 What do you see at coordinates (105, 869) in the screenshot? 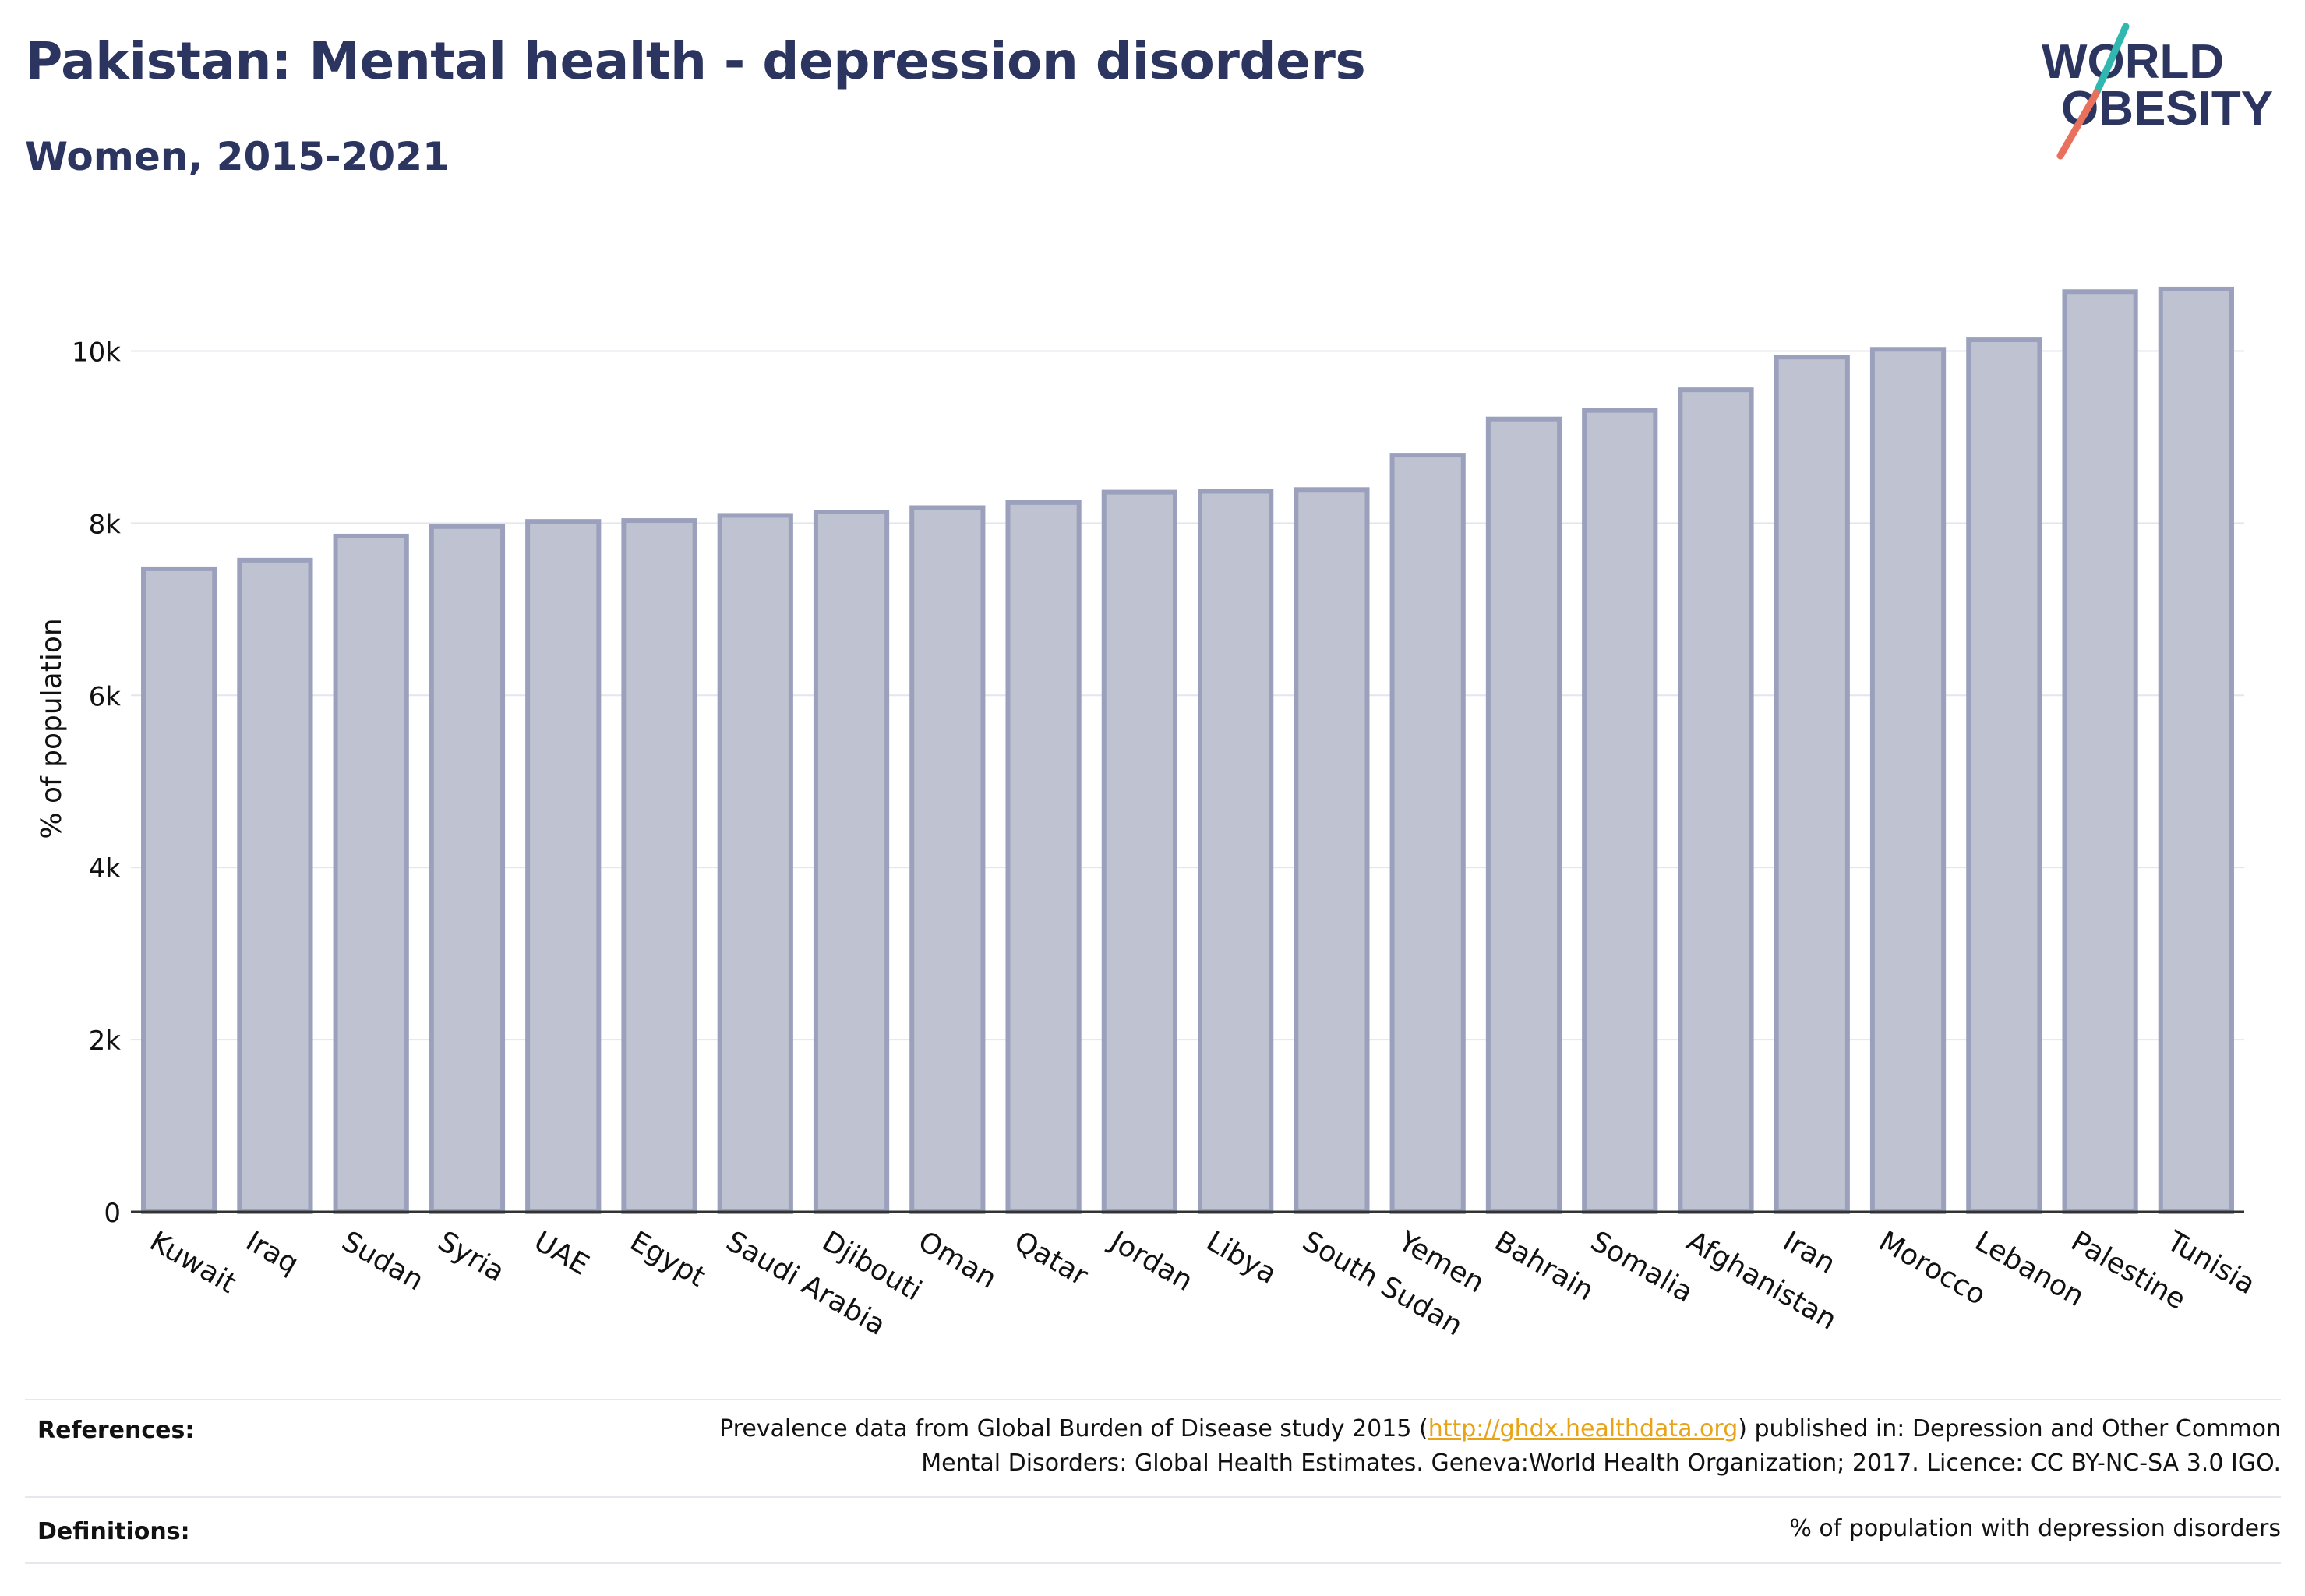
I see `y-tick-label: 4k` at bounding box center [105, 869].